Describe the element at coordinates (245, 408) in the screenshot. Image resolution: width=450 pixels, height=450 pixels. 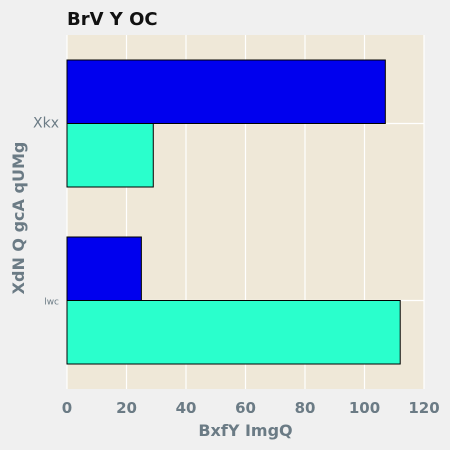
I see `x-tick-label: 60` at that location.